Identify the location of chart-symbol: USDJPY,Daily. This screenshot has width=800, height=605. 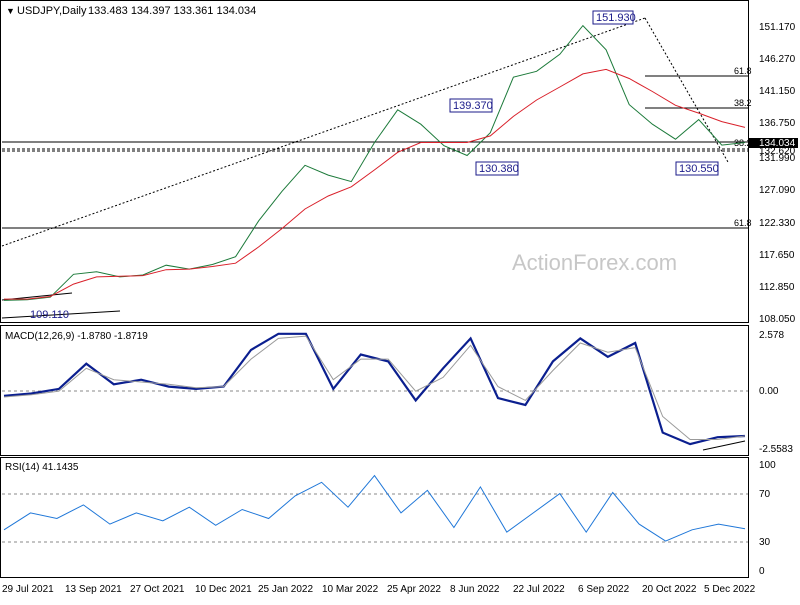
(52, 11).